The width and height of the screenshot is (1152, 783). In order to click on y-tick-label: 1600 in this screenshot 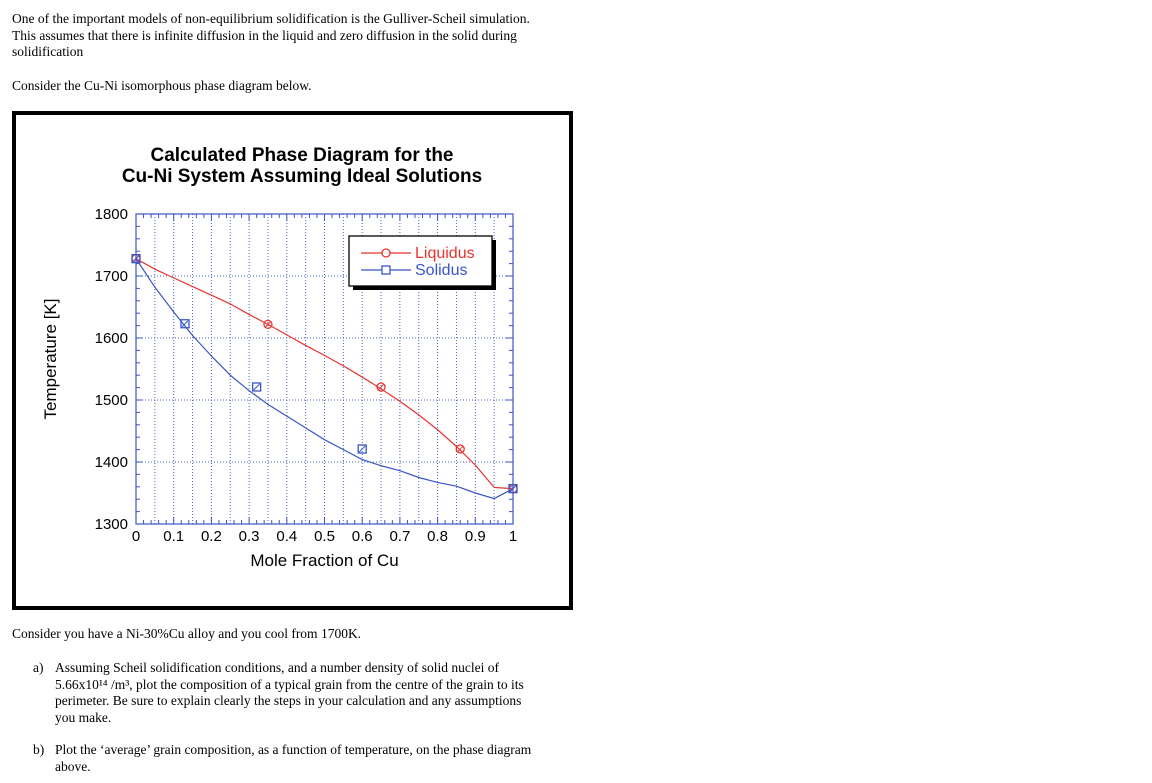, I will do `click(111, 338)`.